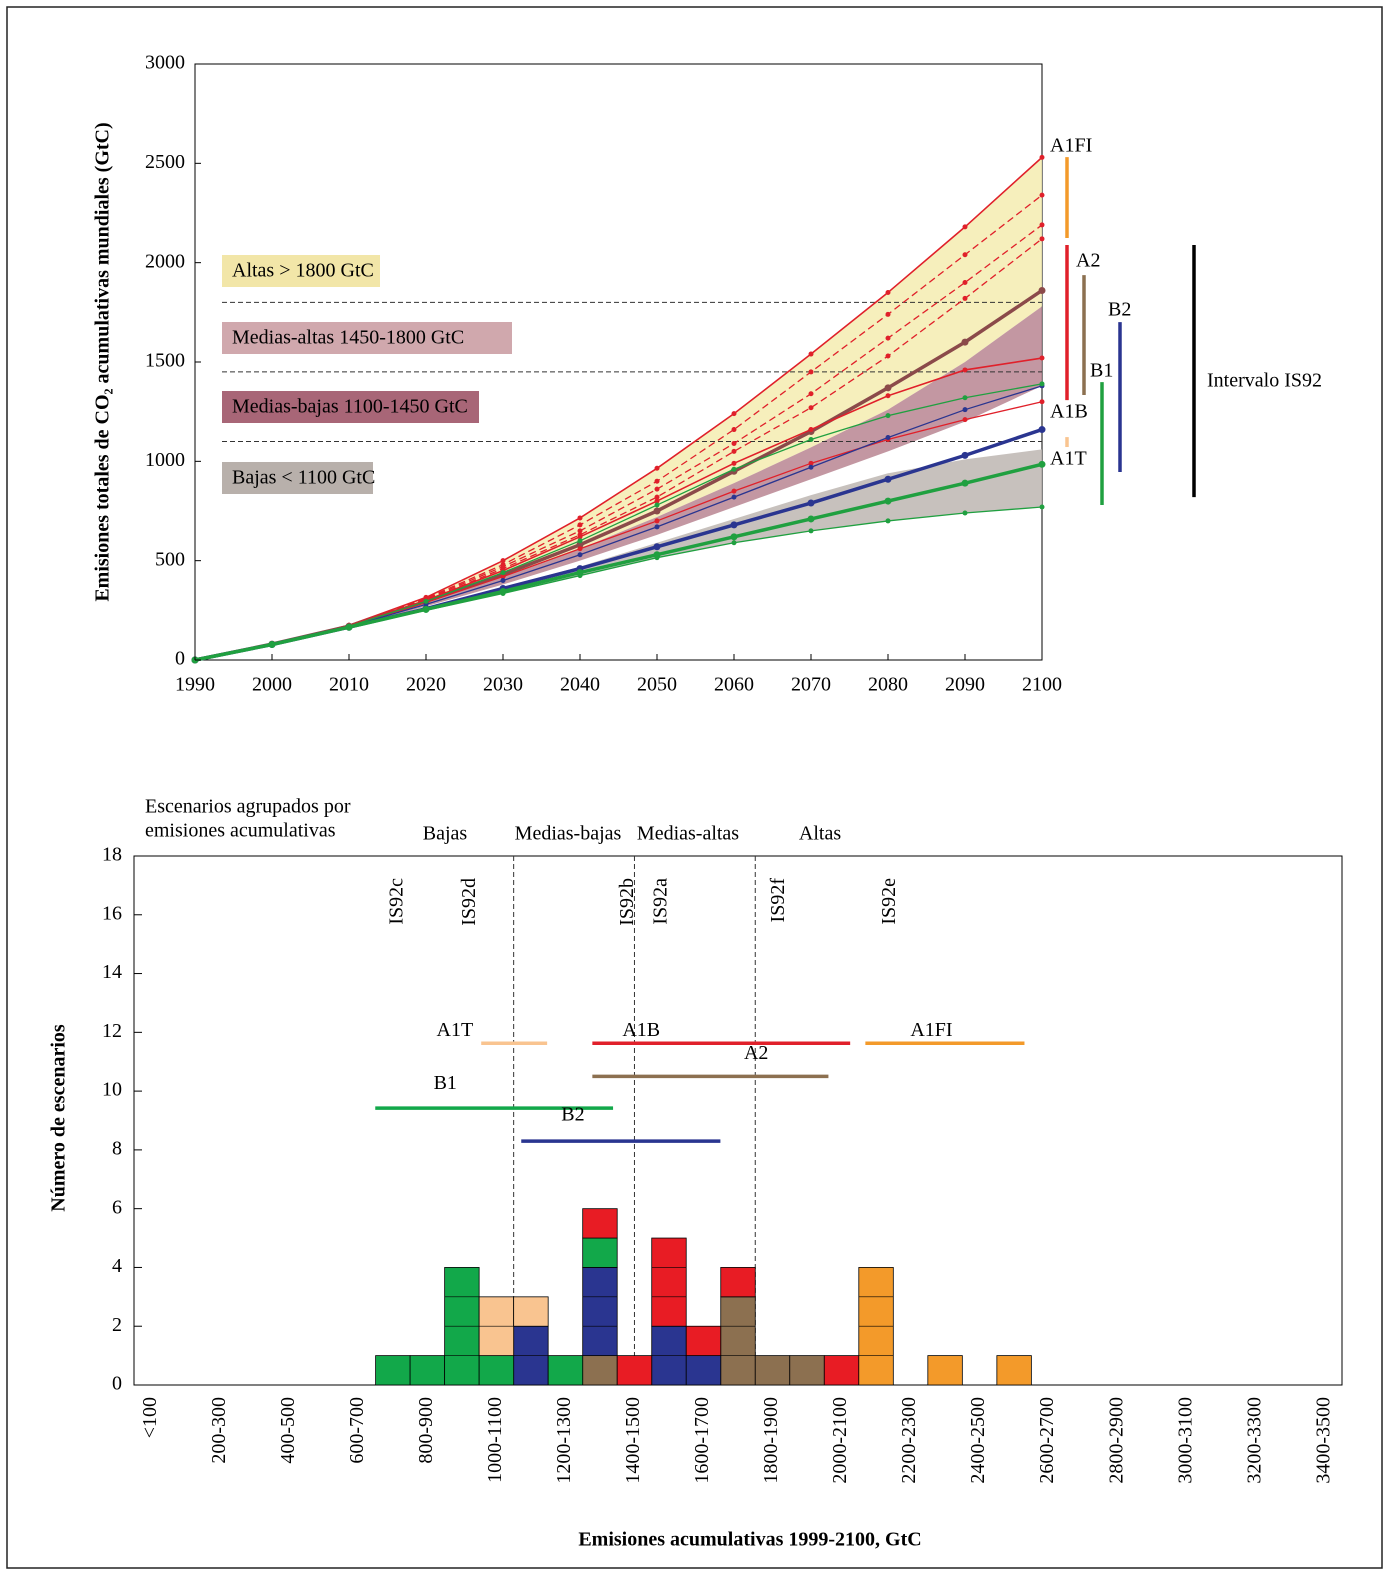 Image resolution: width=1389 pixels, height=1576 pixels. Describe the element at coordinates (1323, 1440) in the screenshot. I see `x-tick-label: 3400-3500` at that location.